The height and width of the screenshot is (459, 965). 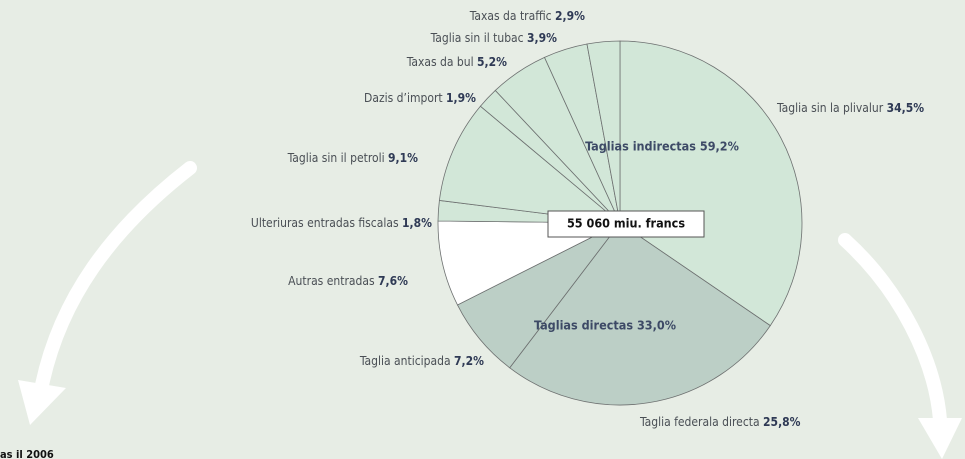 I want to click on category-label: Taglia federala directa, so click(x=699, y=422).